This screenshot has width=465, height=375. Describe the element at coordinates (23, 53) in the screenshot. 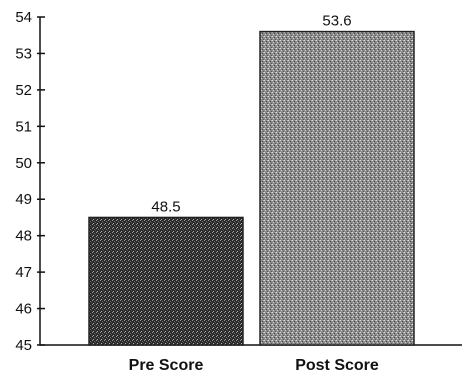

I see `y-tick-label: 53` at that location.